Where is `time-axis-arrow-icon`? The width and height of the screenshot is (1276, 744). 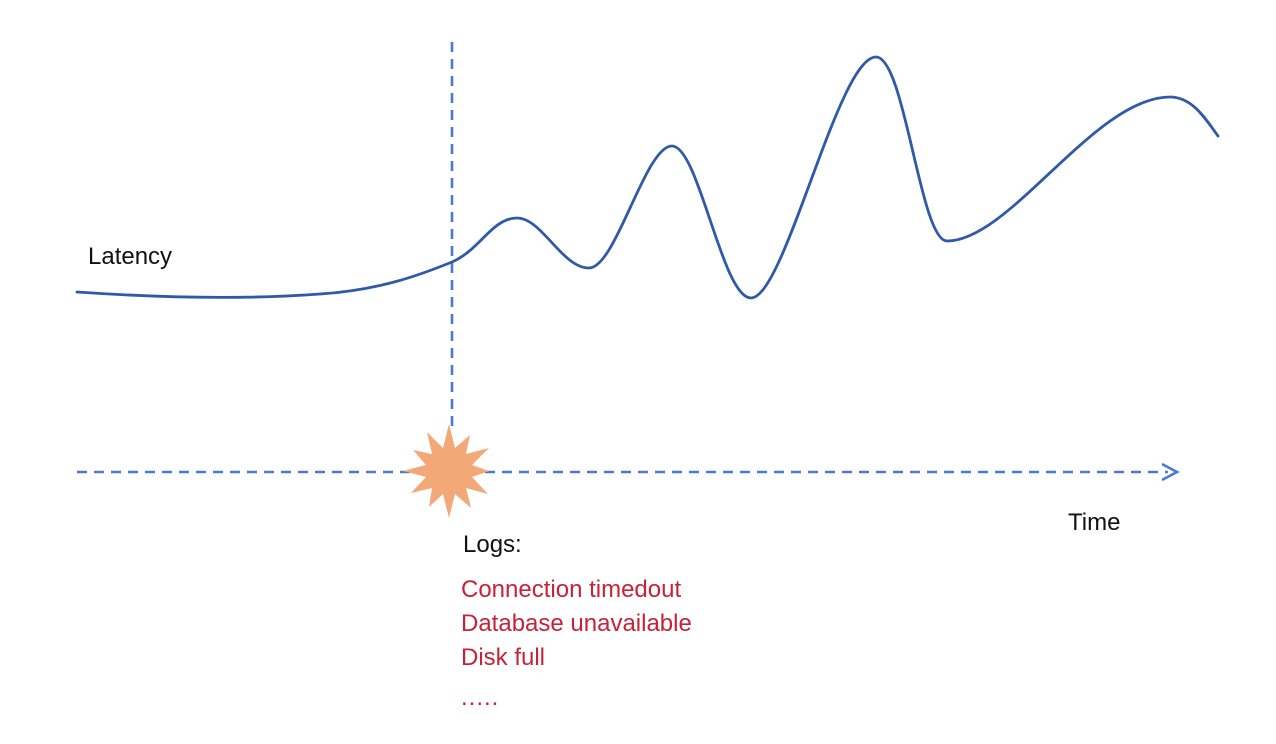 time-axis-arrow-icon is located at coordinates (1170, 472).